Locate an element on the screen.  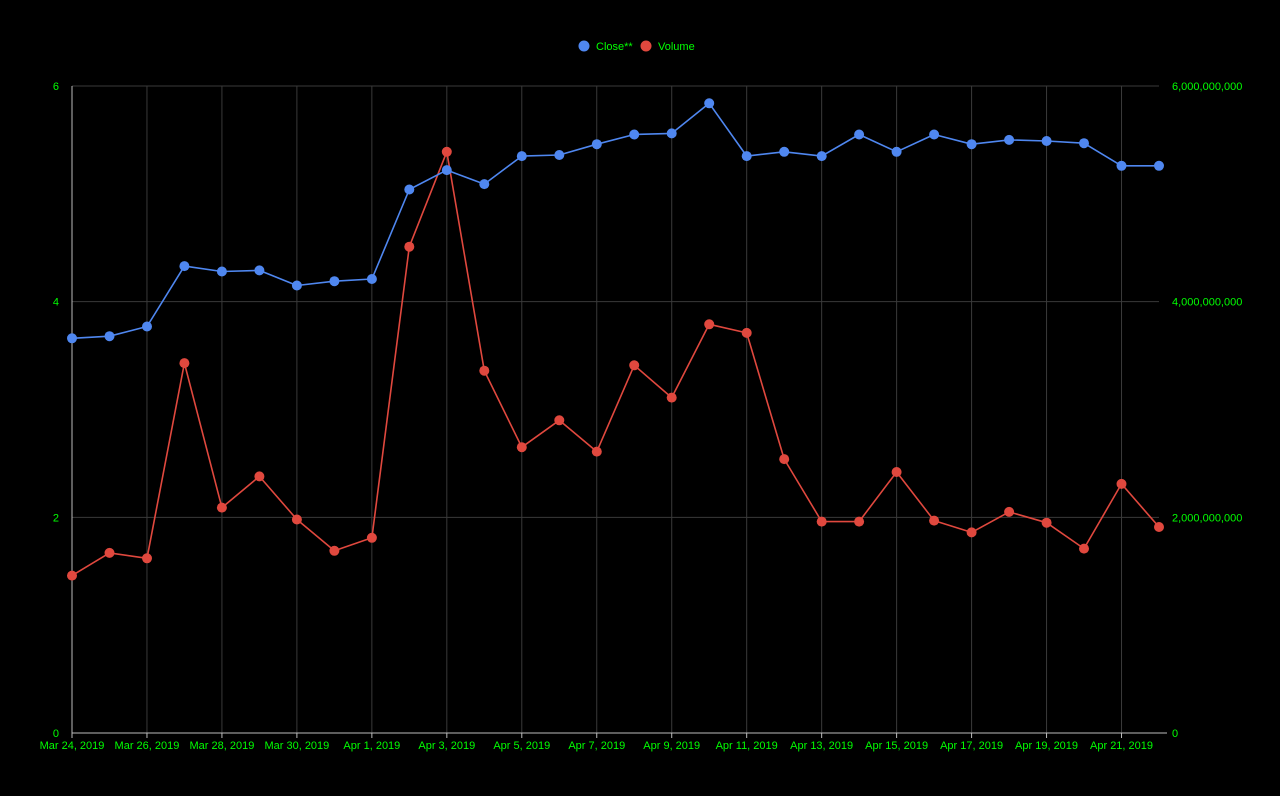
x-tick-label: Apr 13, 2019 is located at coordinates (821, 746).